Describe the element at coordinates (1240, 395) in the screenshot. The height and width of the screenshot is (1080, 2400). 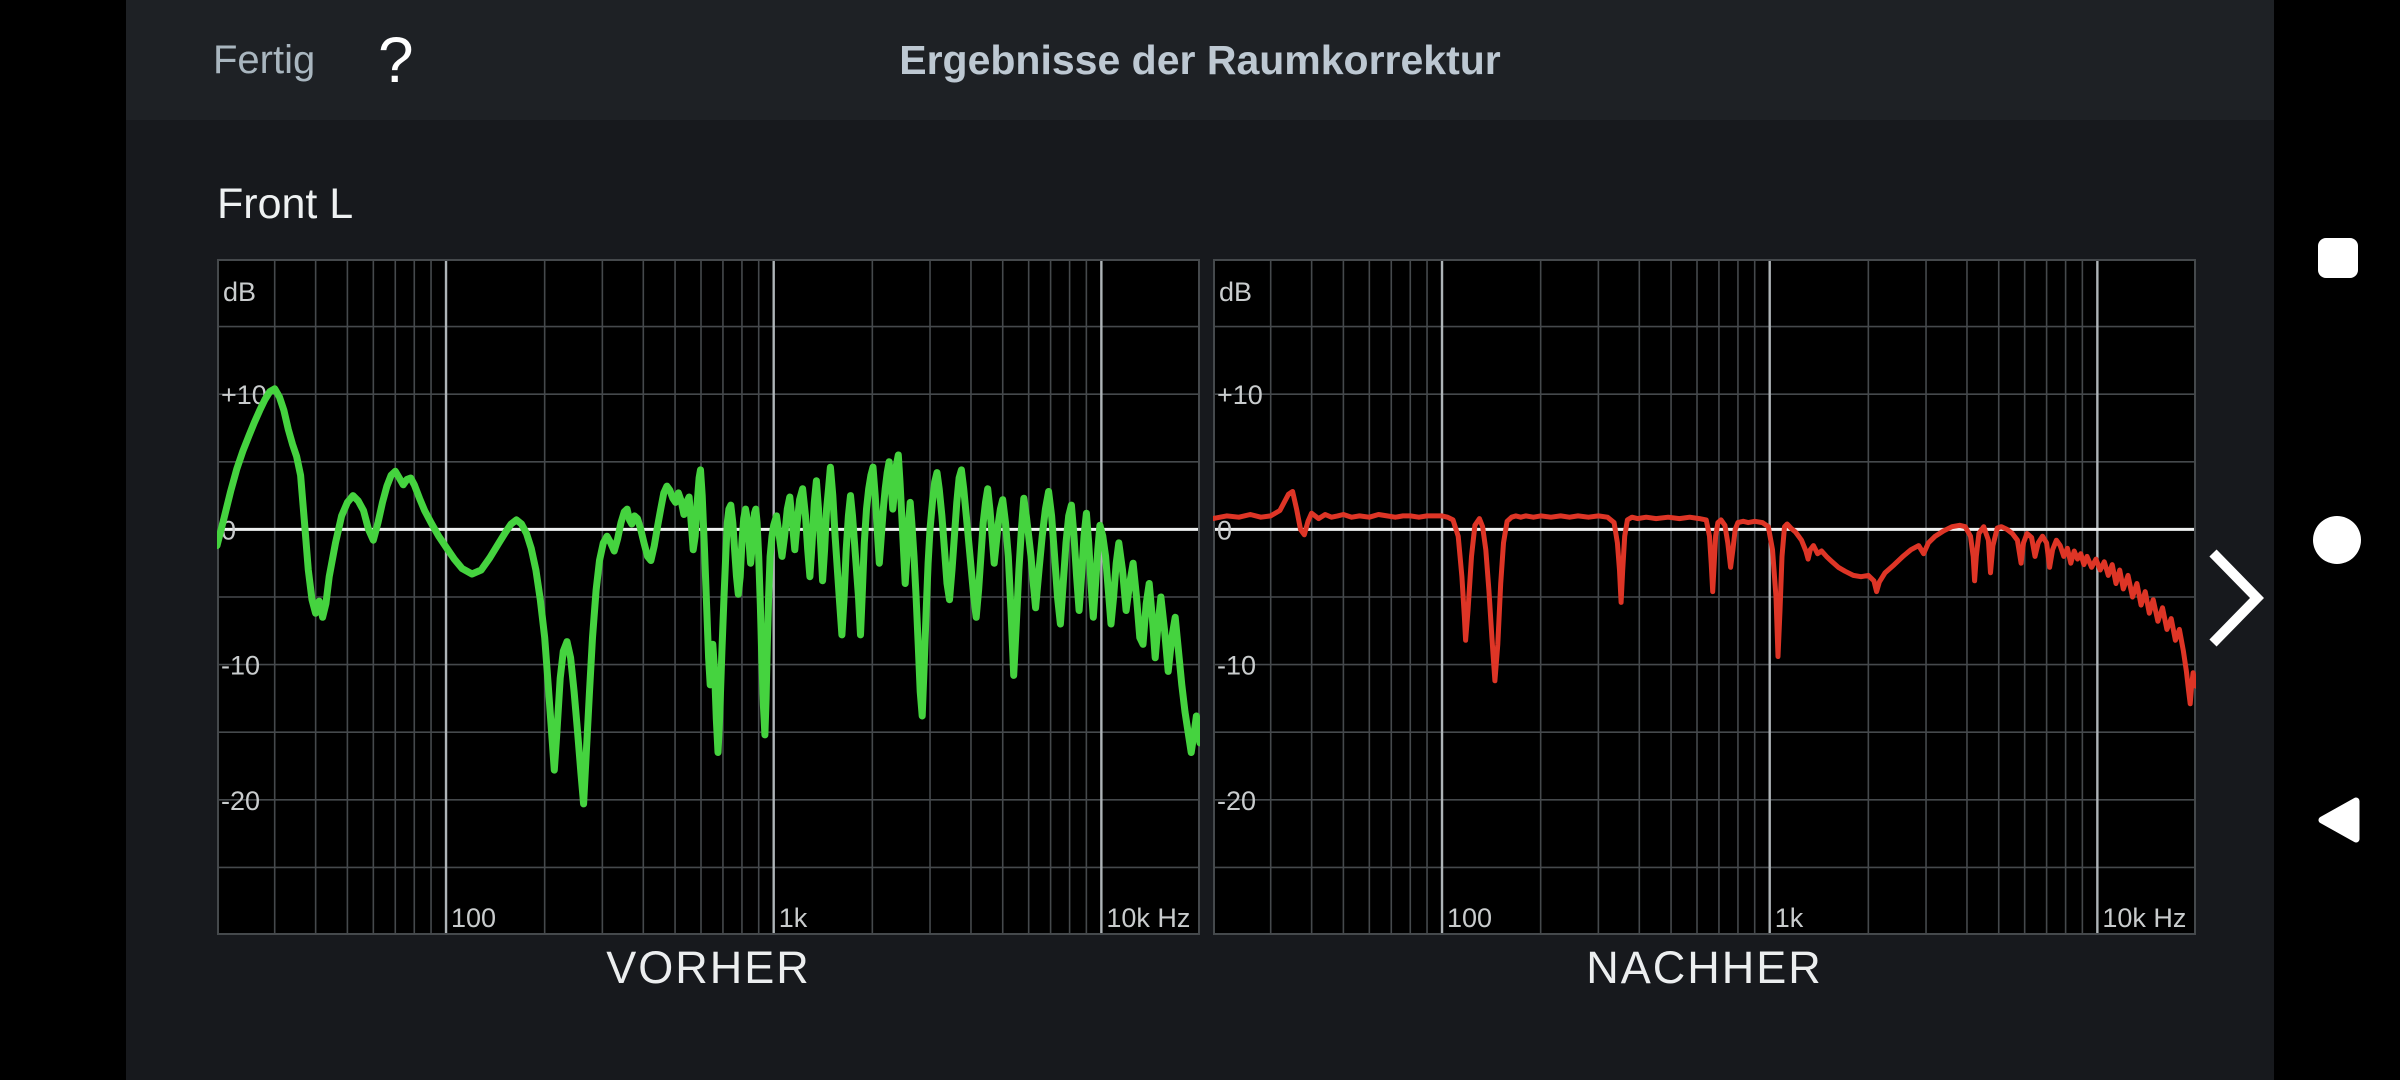
I see `y-axis-tick-label: +10` at that location.